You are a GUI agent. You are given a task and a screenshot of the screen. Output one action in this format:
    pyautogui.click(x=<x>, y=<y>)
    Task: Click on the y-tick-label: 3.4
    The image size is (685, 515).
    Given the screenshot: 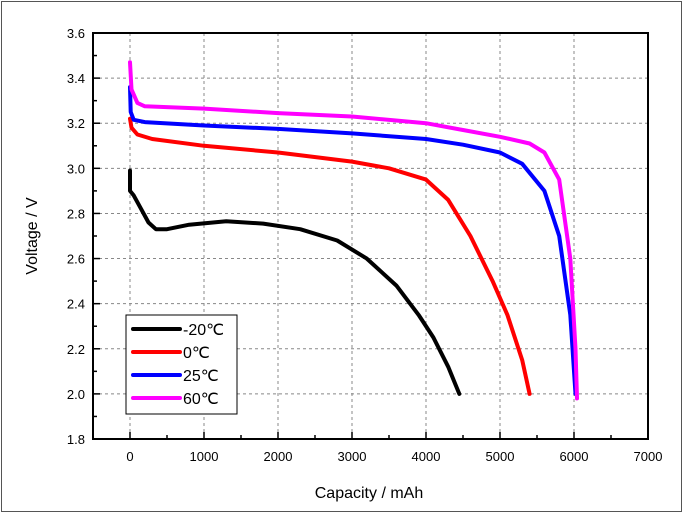 What is the action you would take?
    pyautogui.click(x=76, y=78)
    